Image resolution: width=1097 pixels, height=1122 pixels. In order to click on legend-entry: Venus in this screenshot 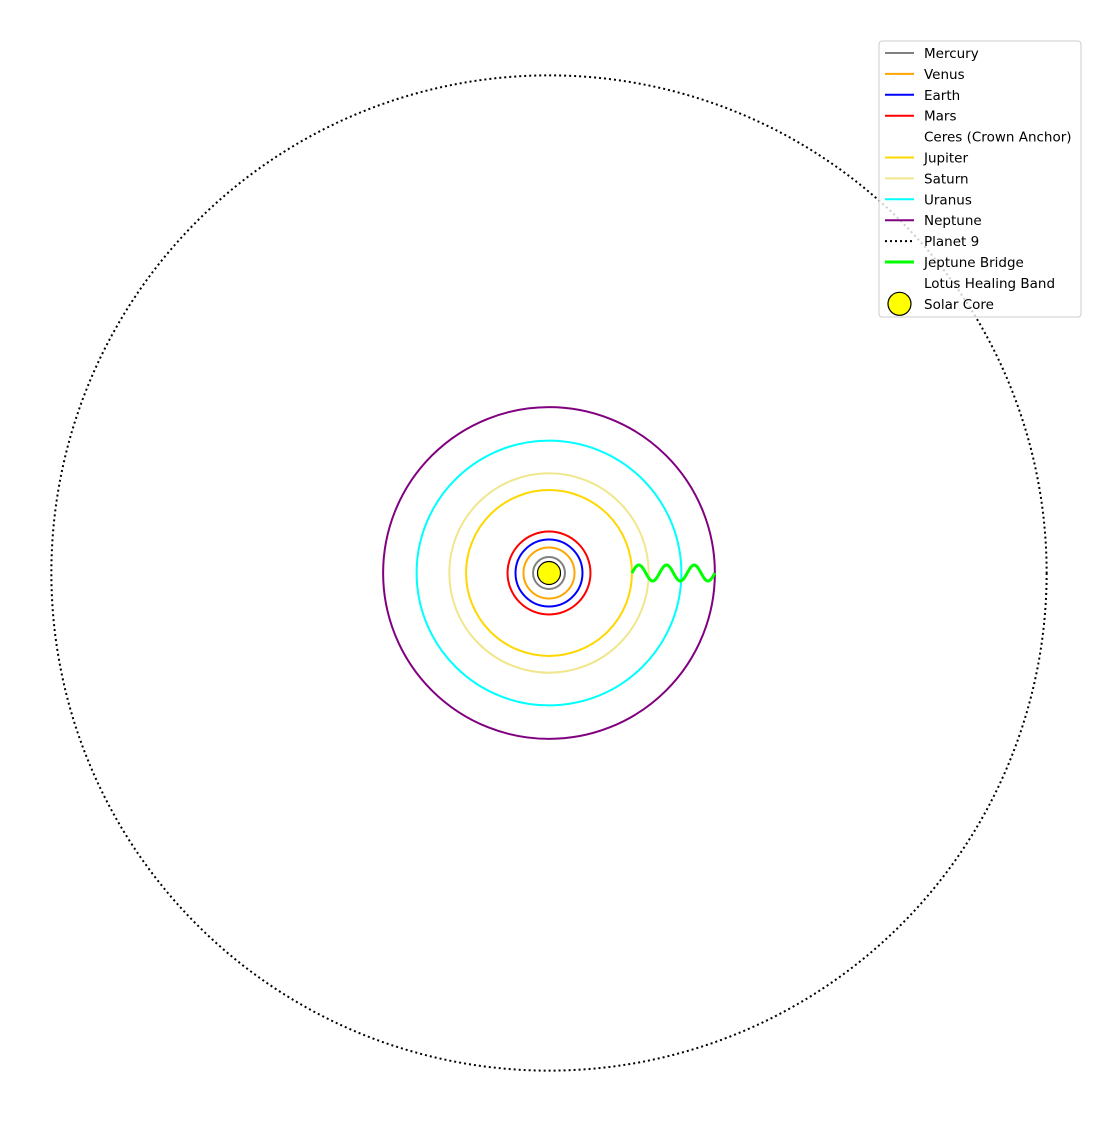, I will do `click(925, 75)`.